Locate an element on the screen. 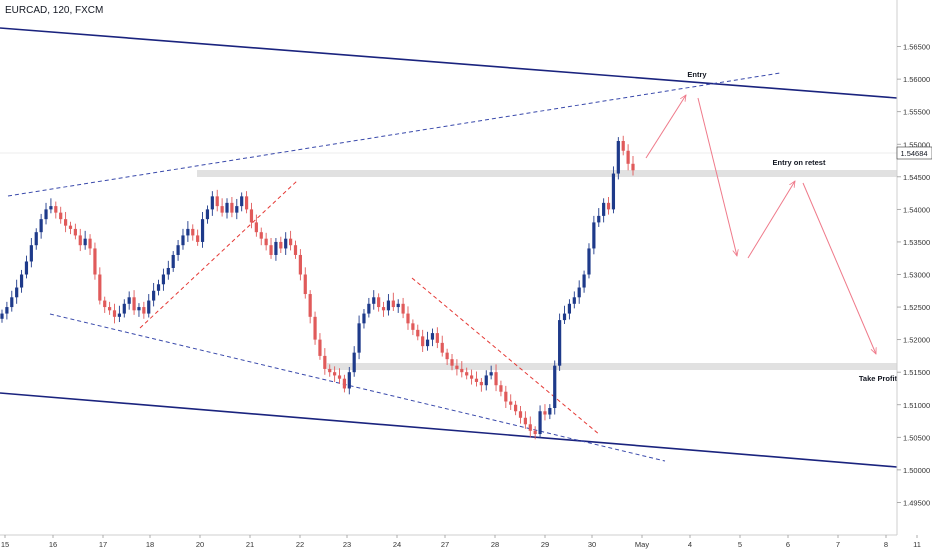 This screenshot has width=932, height=555. y-tick-label: 1.56000 is located at coordinates (916, 79).